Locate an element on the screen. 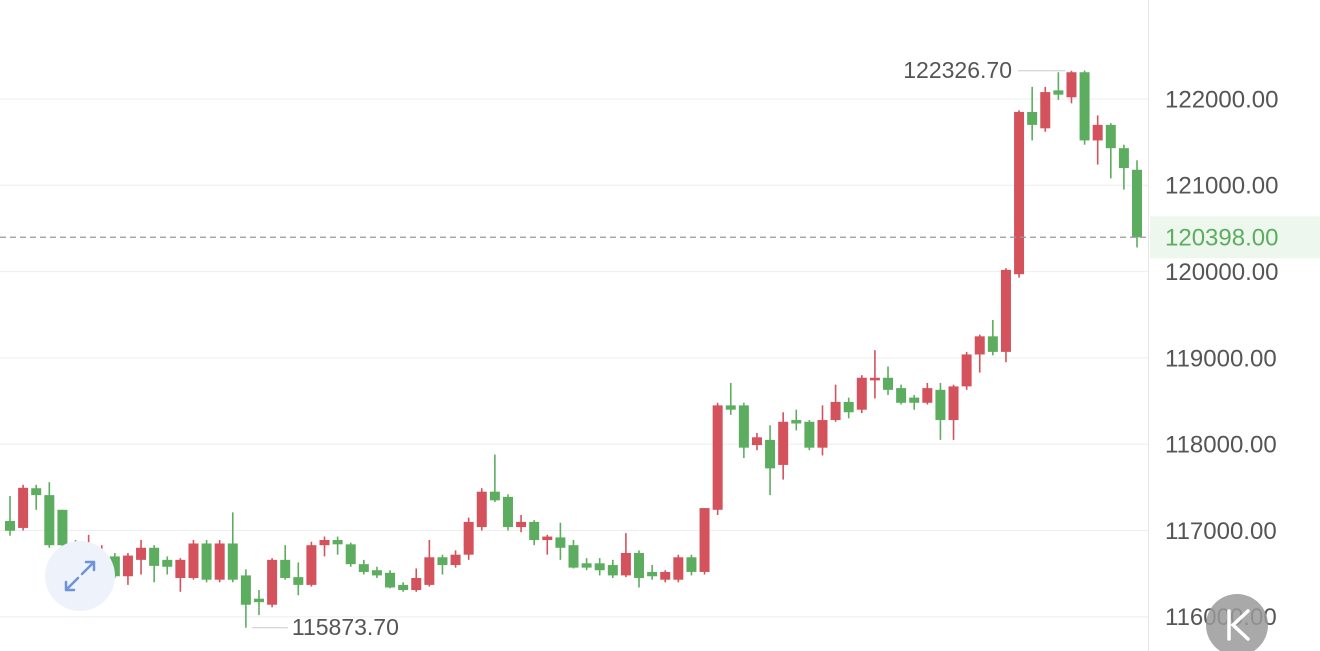  min-low-label: 115873.70 is located at coordinates (345, 627).